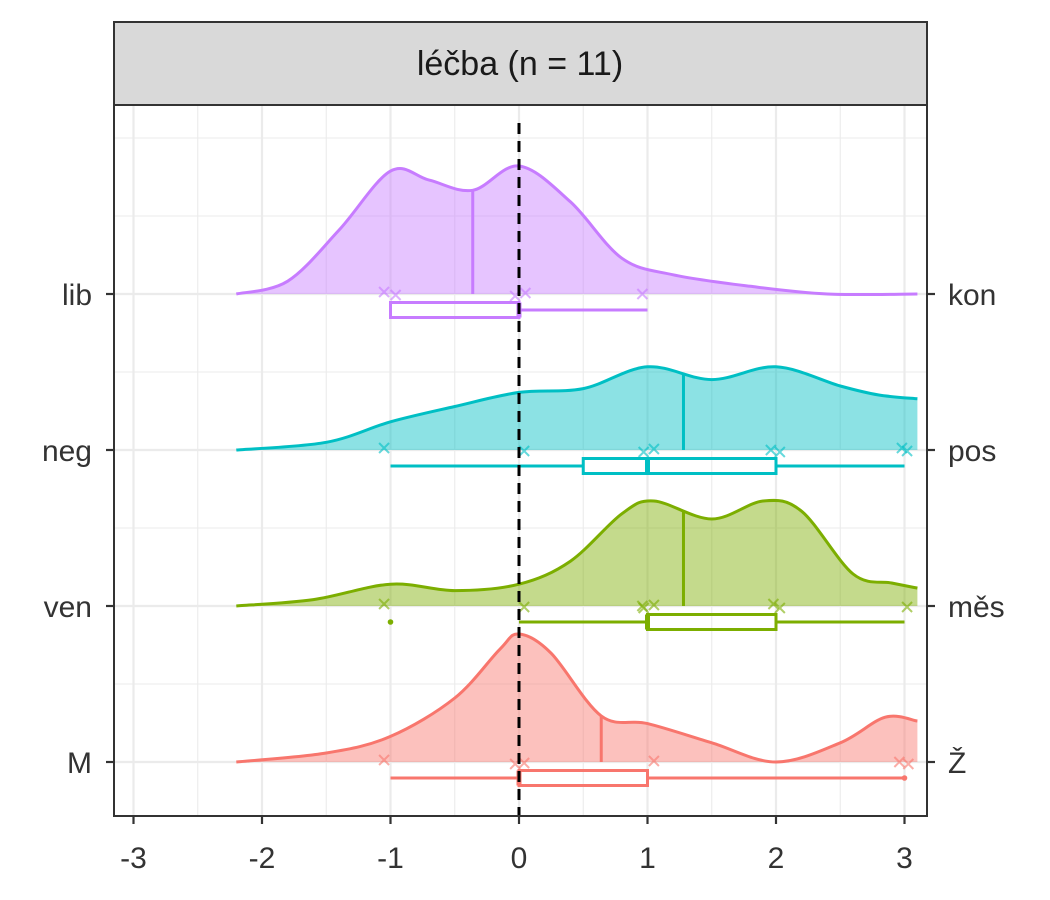  I want to click on y-tick-label-right: měs, so click(976, 607).